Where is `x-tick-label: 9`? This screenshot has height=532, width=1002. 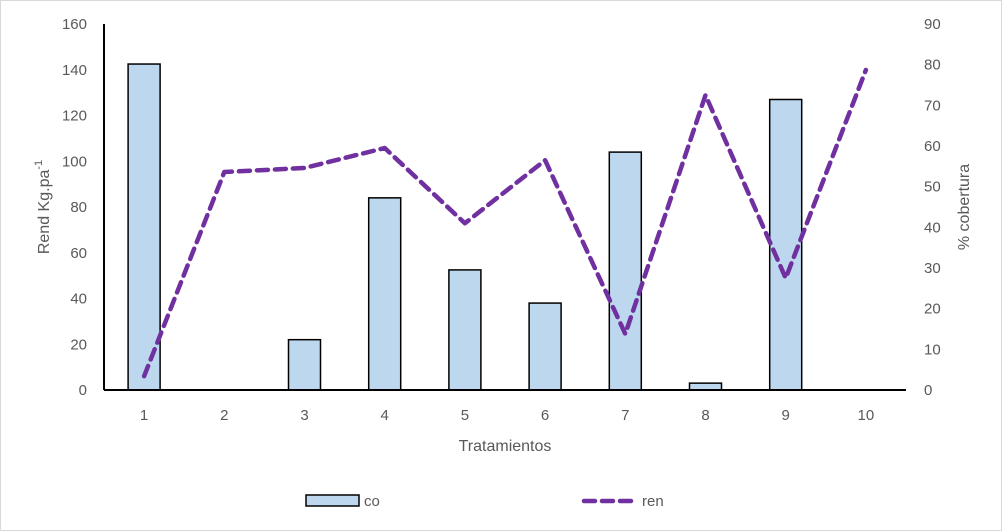
x-tick-label: 9 is located at coordinates (786, 415).